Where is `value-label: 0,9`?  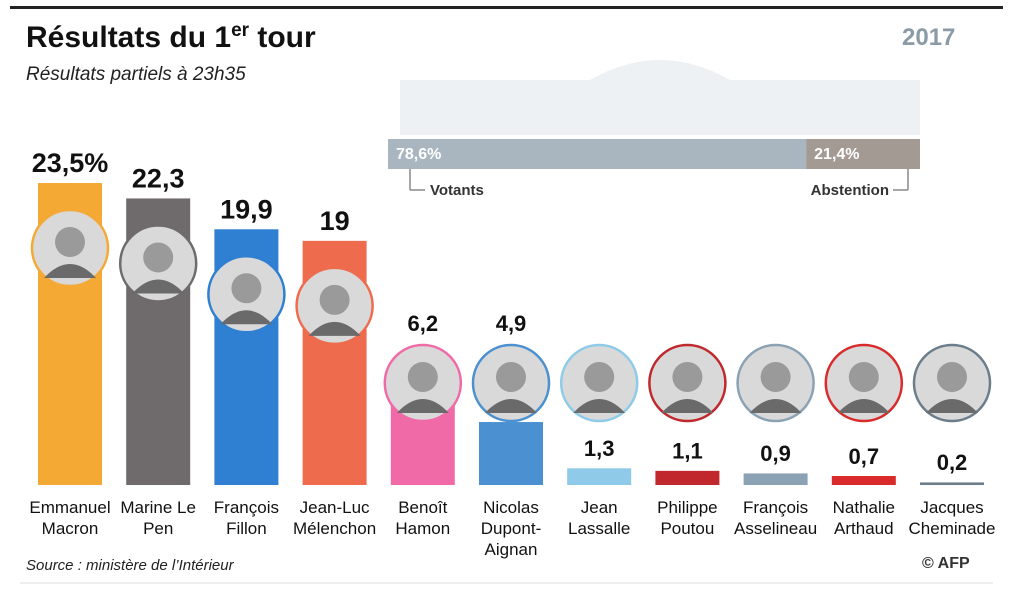
value-label: 0,9 is located at coordinates (775, 453).